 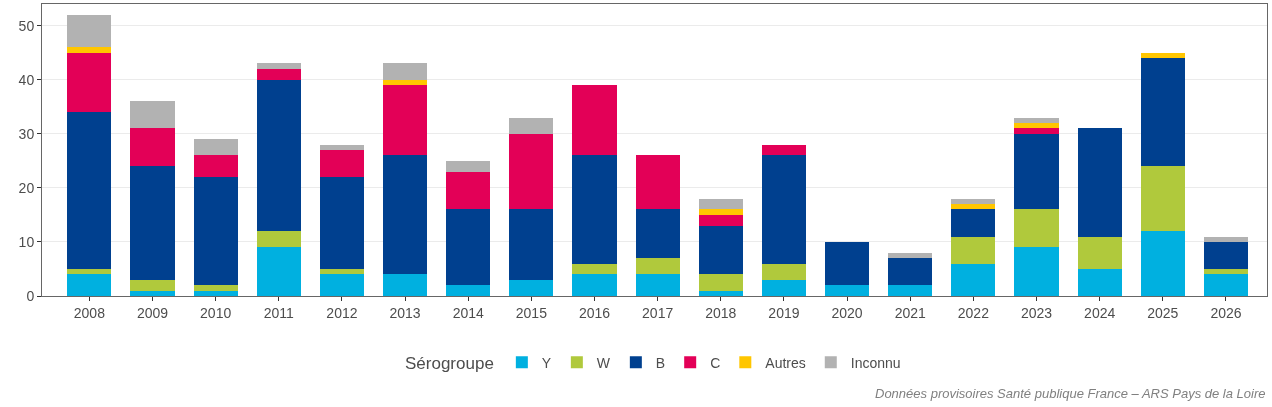 I want to click on x-tick-label: 2011, so click(x=279, y=312).